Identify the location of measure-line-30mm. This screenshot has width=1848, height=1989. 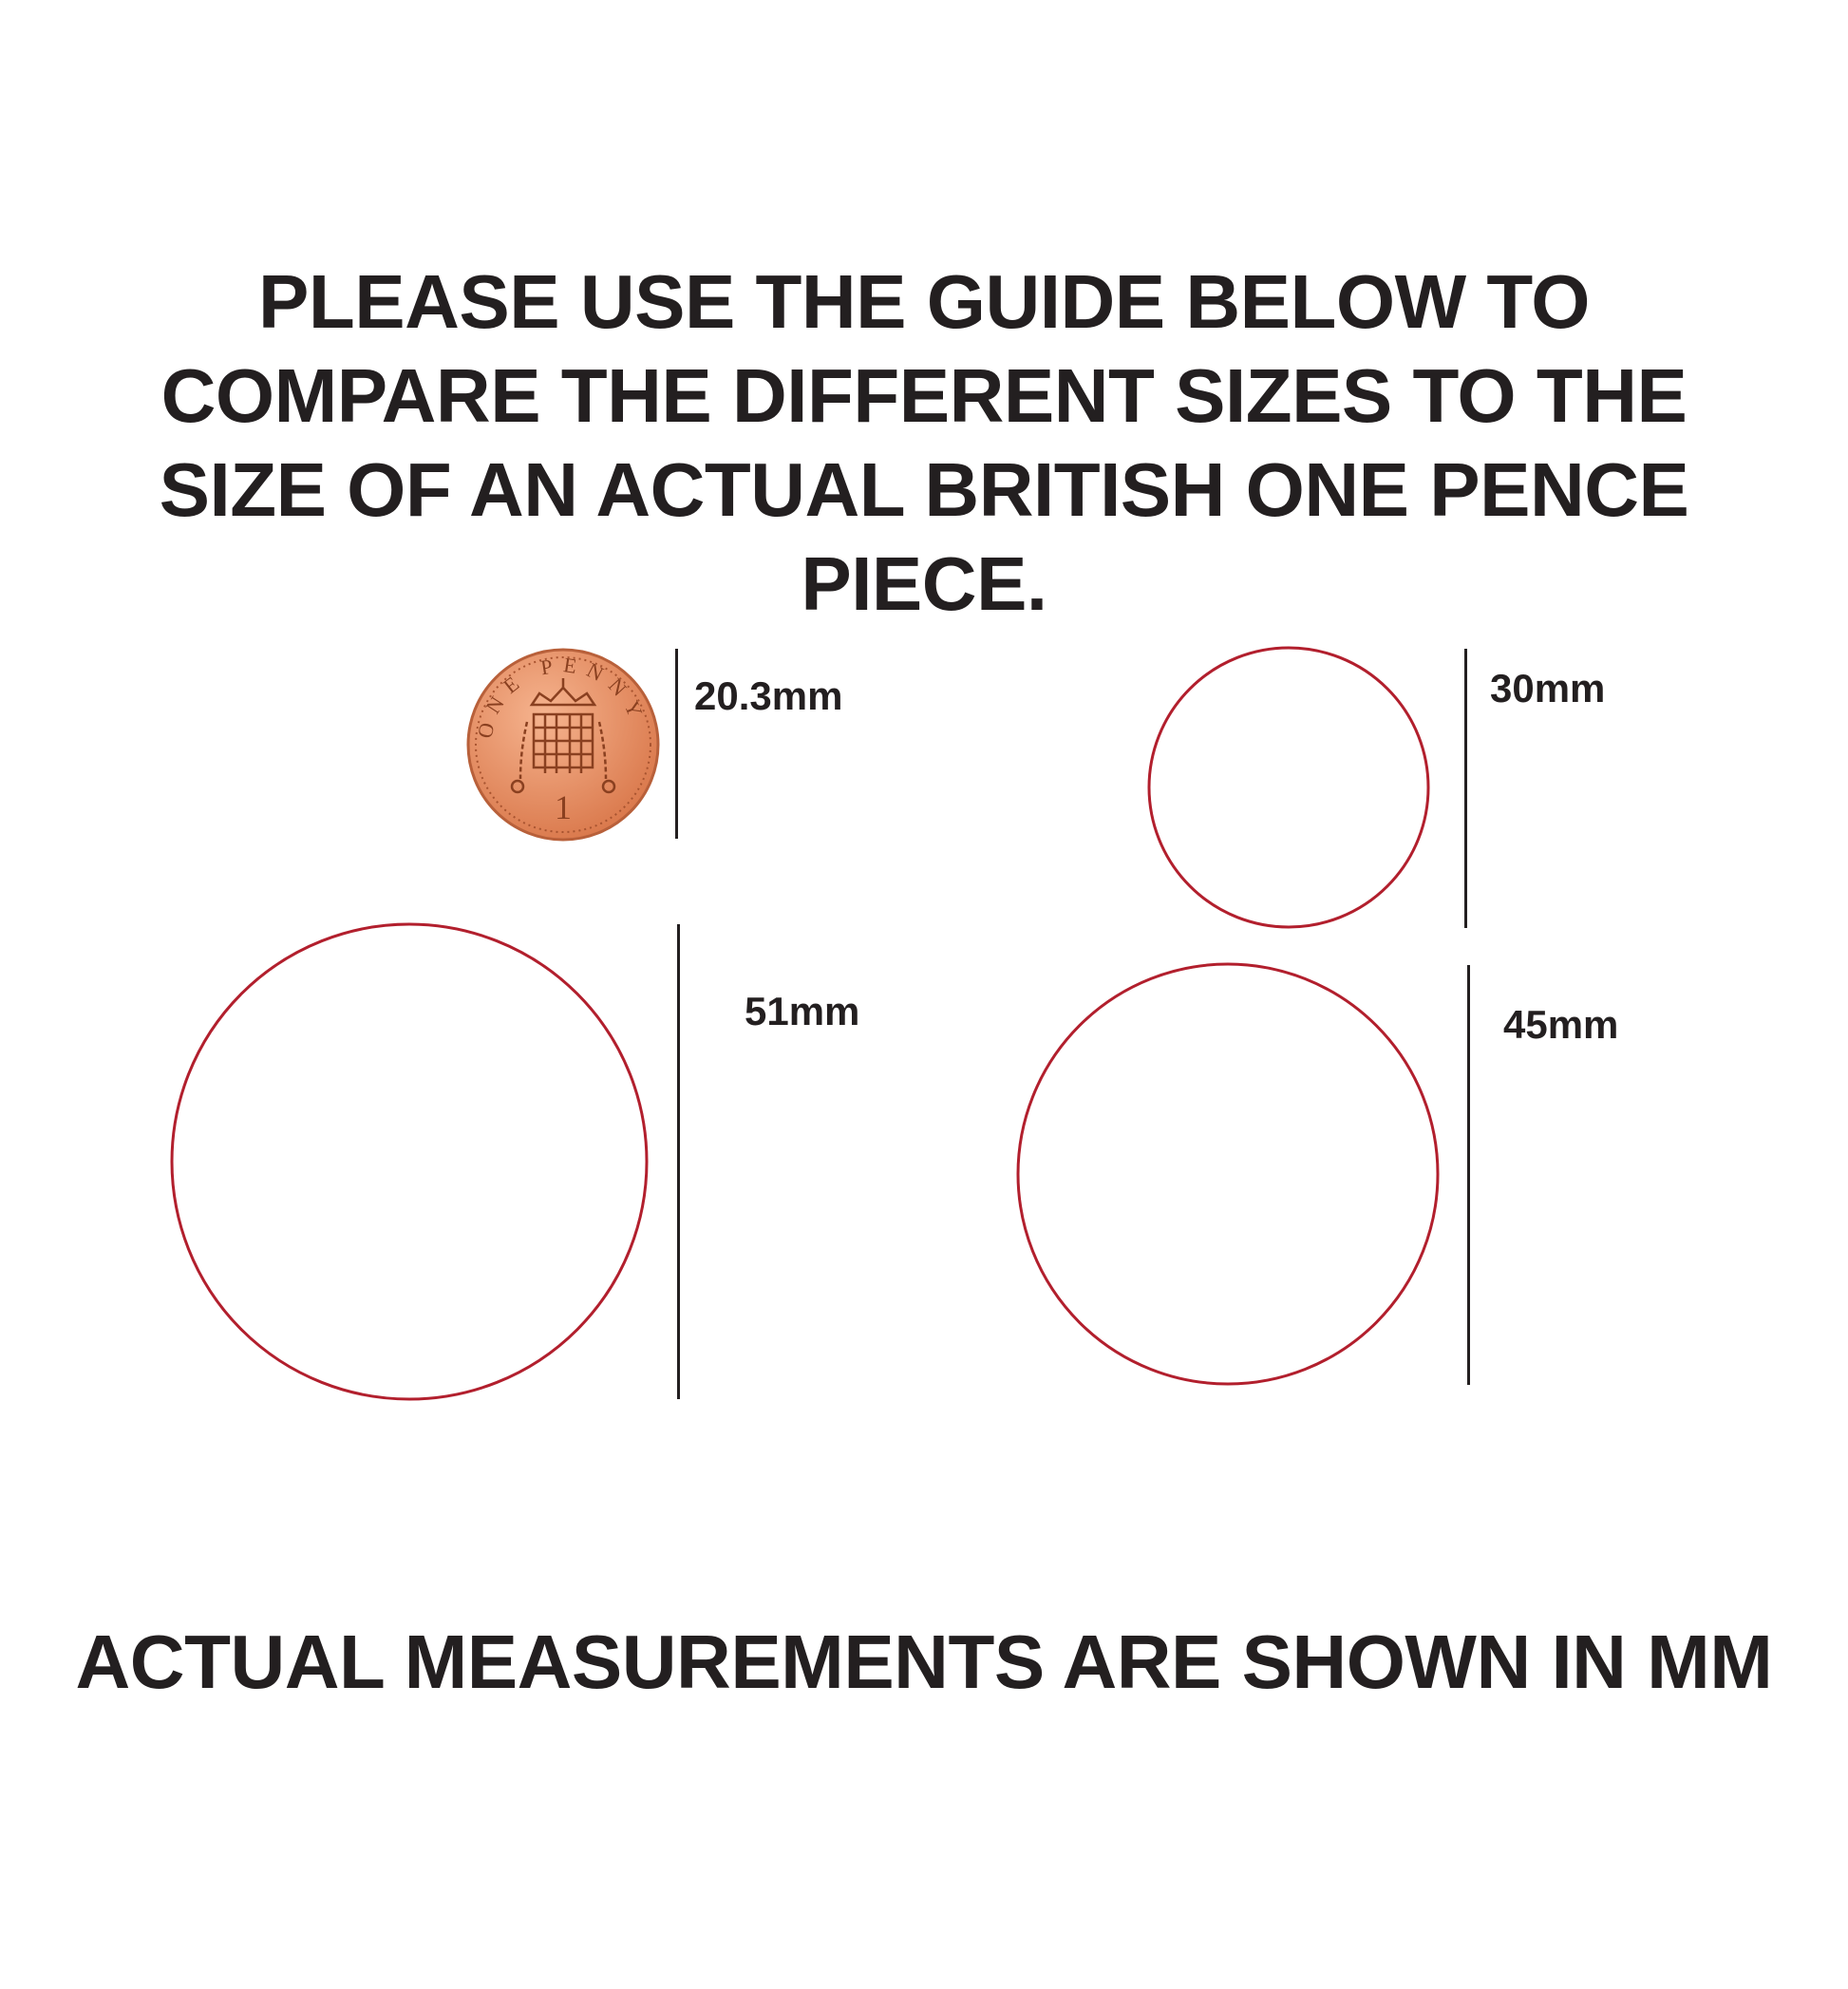
(1465, 788).